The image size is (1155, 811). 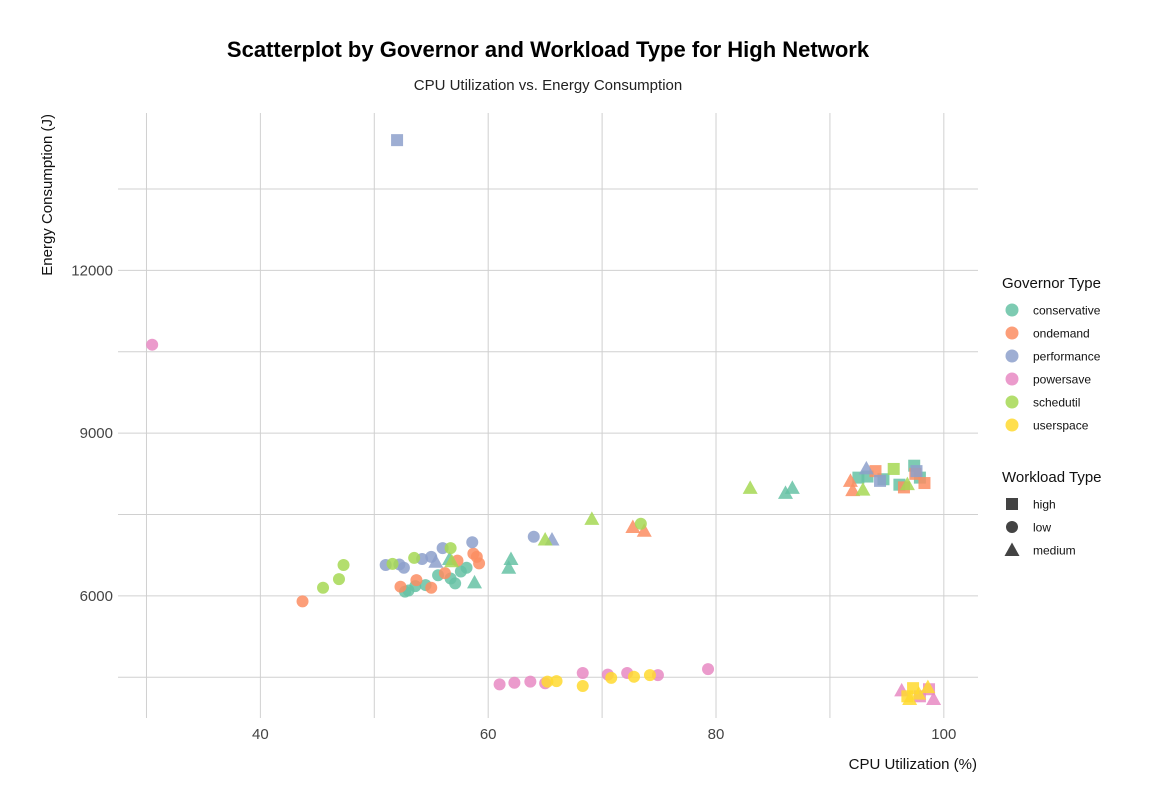 What do you see at coordinates (548, 85) in the screenshot?
I see `chart-subtitle: CPU Utilization vs. Energy Consumption` at bounding box center [548, 85].